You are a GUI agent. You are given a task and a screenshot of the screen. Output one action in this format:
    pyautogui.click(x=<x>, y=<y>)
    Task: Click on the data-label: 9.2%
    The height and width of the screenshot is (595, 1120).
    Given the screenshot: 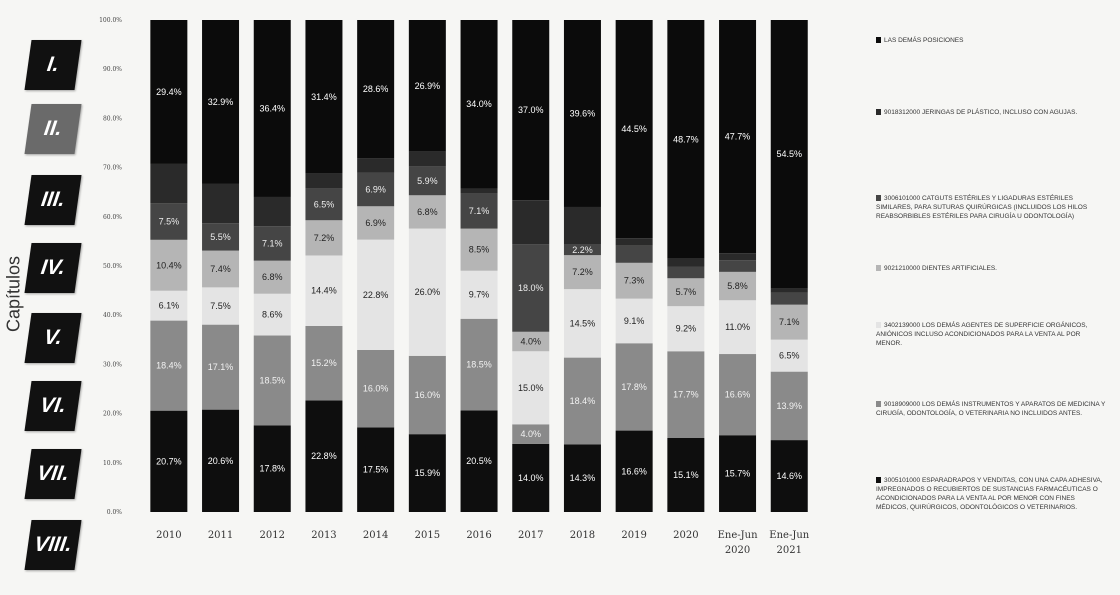 What is the action you would take?
    pyautogui.click(x=686, y=329)
    